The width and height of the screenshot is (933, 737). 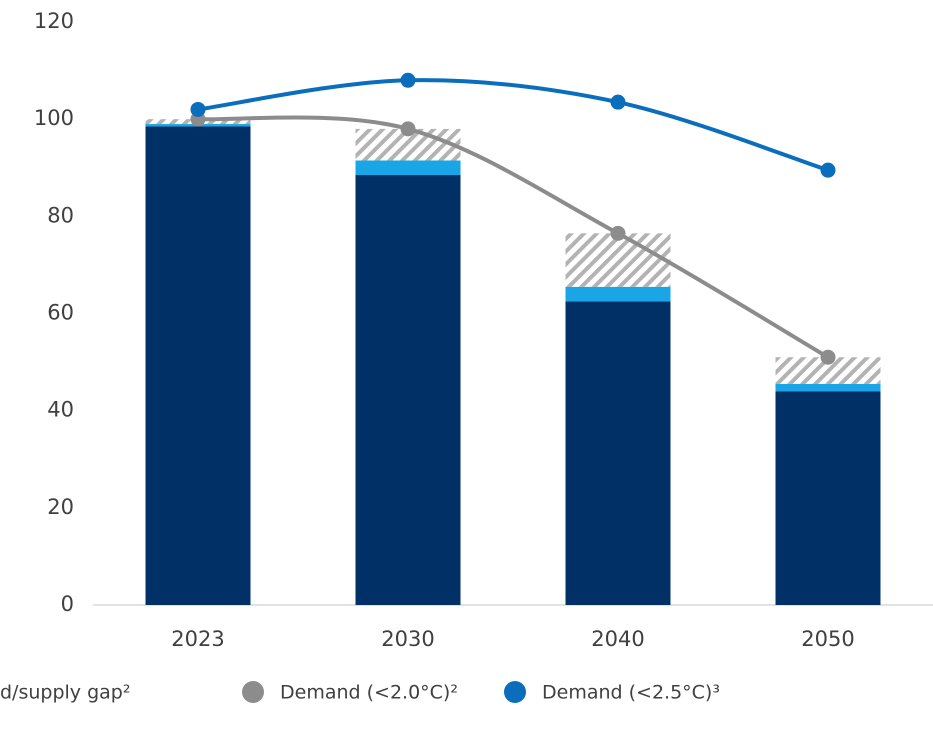 What do you see at coordinates (827, 639) in the screenshot?
I see `x-tick-label: 2050` at bounding box center [827, 639].